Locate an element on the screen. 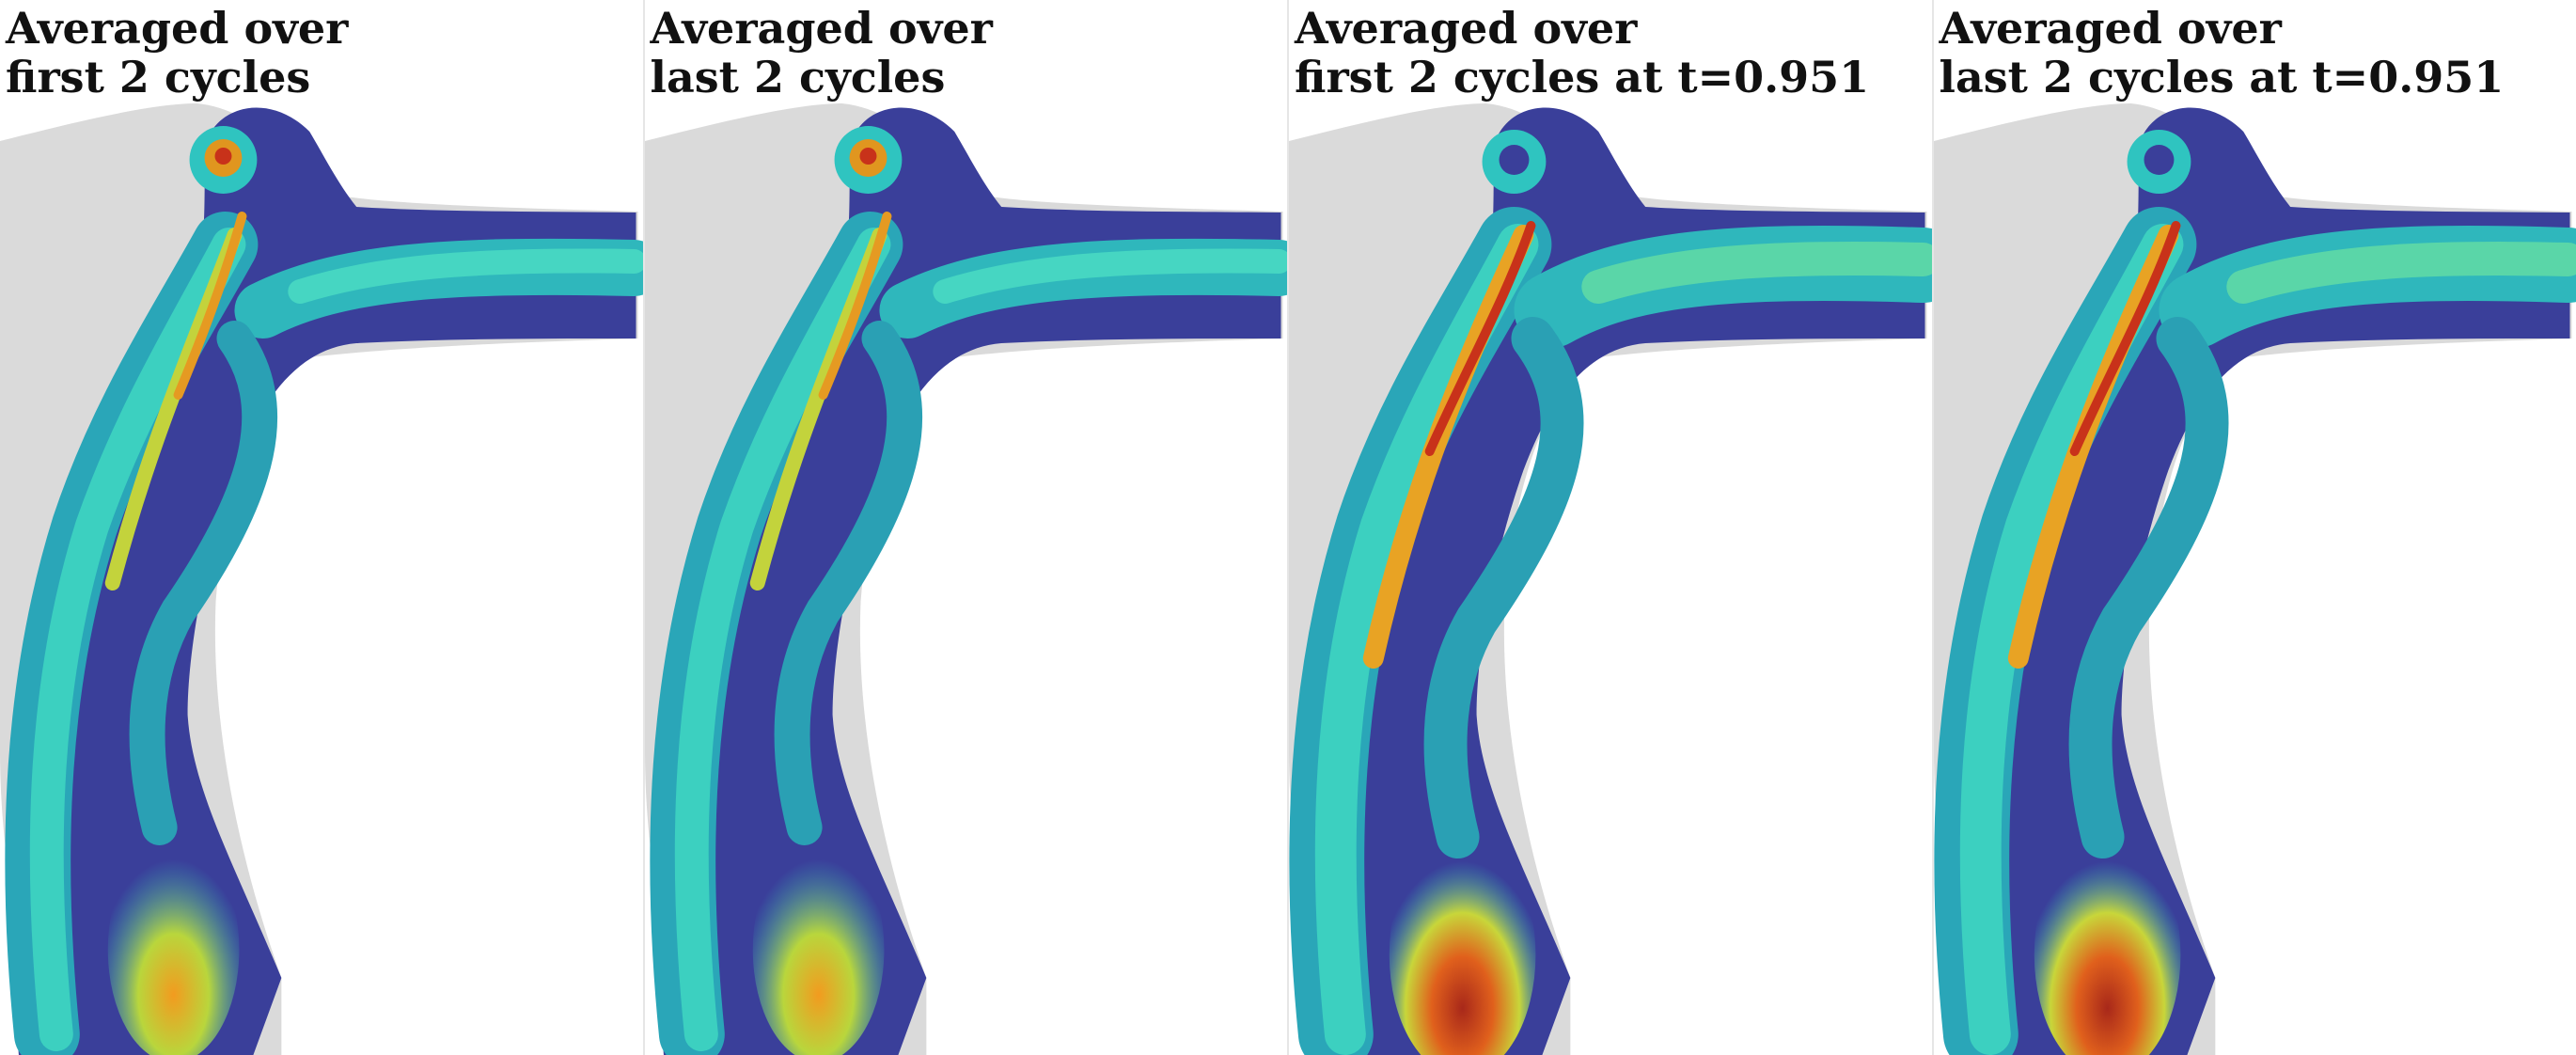 The width and height of the screenshot is (2576, 1055). panel-caption: Averaged over first 2 cycles at t=0.951 is located at coordinates (1582, 53).